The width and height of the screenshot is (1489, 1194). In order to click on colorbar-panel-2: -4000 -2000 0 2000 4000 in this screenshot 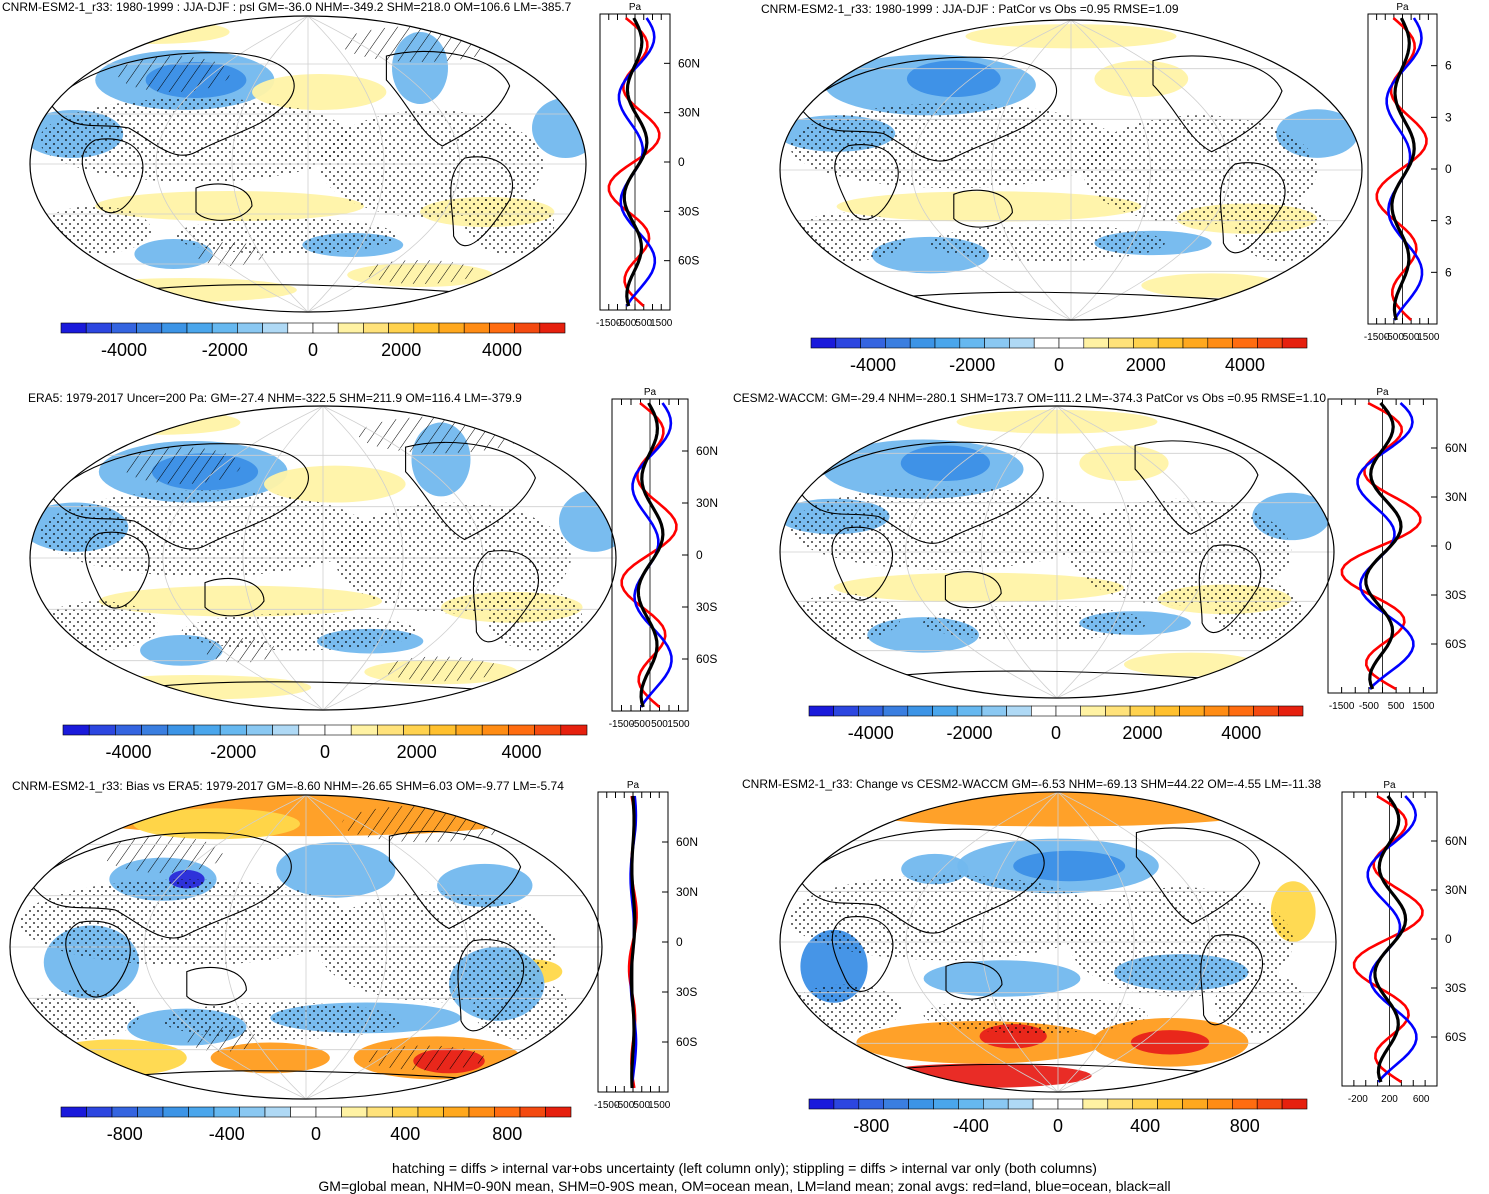, I will do `click(1059, 356)`.